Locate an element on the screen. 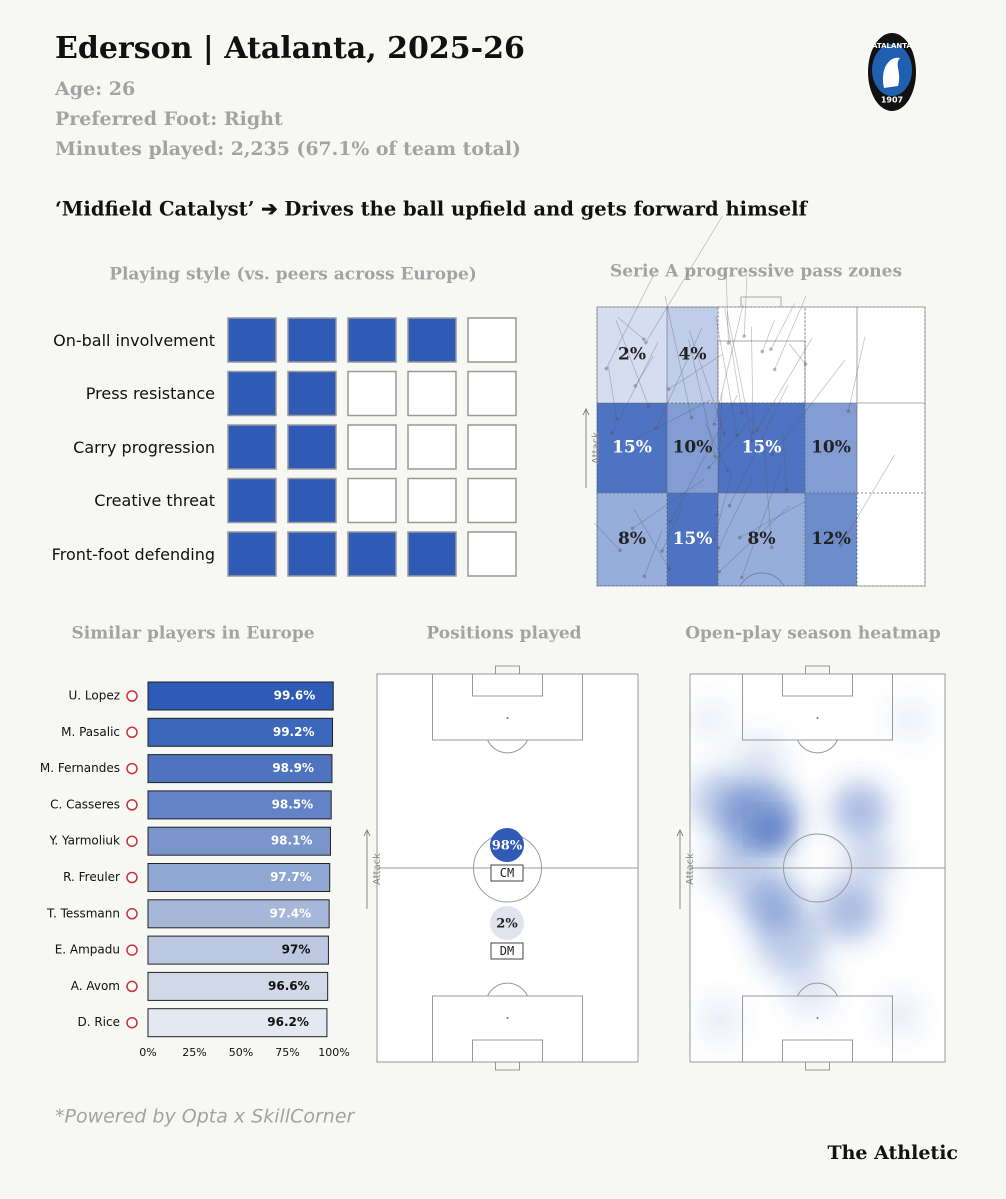 The image size is (1006, 1199). position-share: 2% is located at coordinates (507, 924).